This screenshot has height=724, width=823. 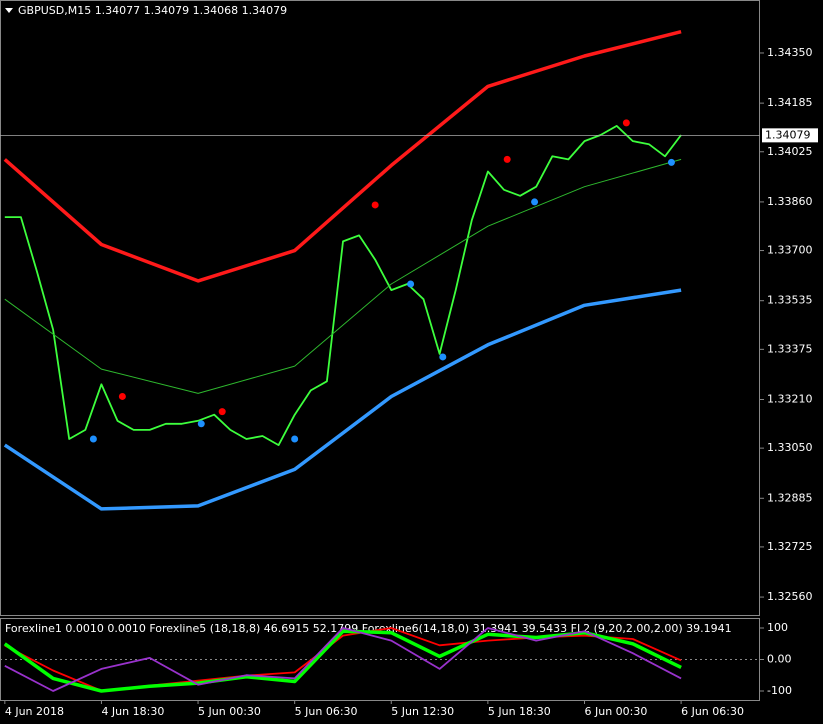 What do you see at coordinates (343, 659) in the screenshot?
I see `series-line` at bounding box center [343, 659].